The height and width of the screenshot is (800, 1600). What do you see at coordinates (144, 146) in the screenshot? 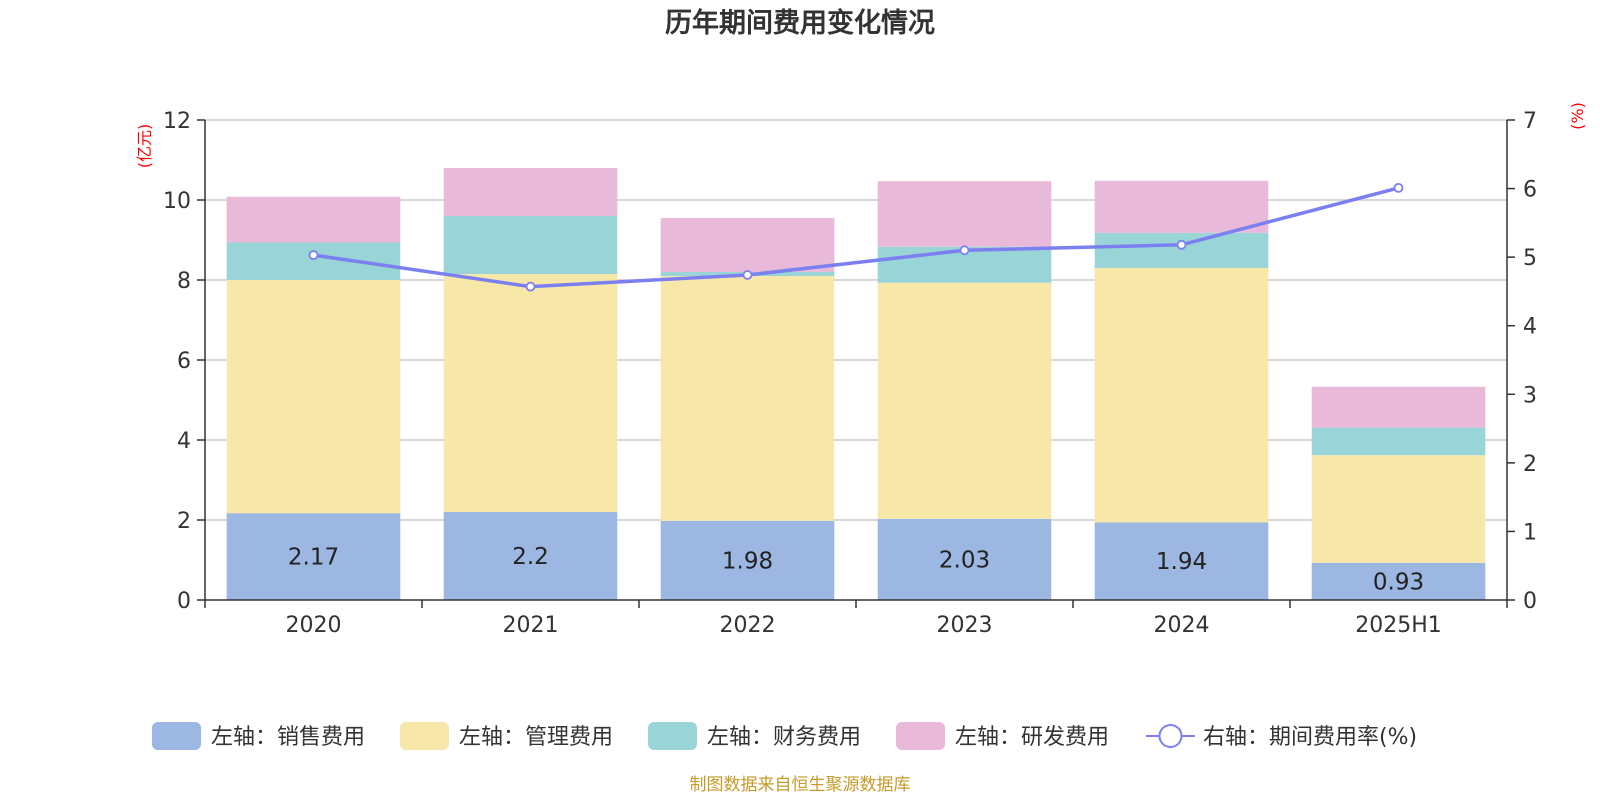
I see `left-axis-unit: (亿元)` at bounding box center [144, 146].